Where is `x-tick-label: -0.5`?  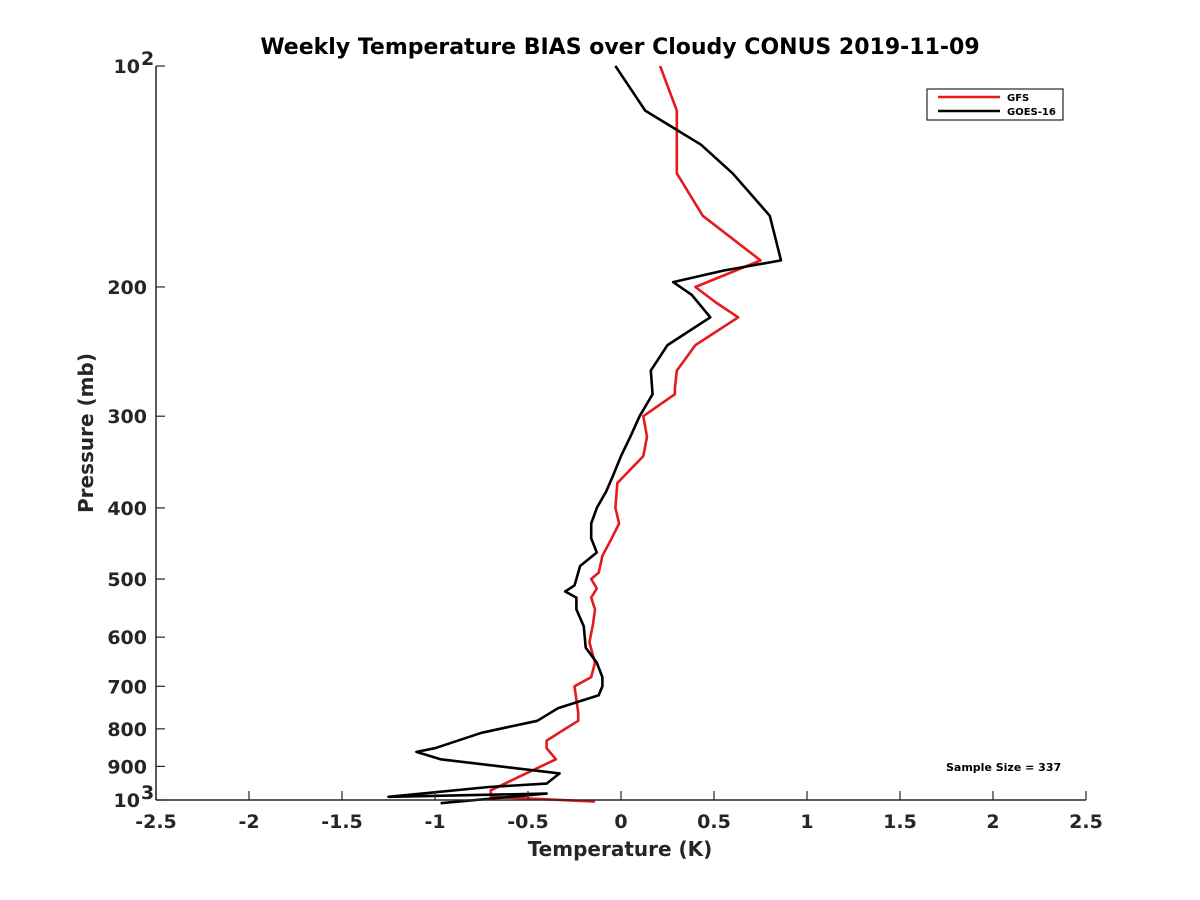 x-tick-label: -0.5 is located at coordinates (528, 822).